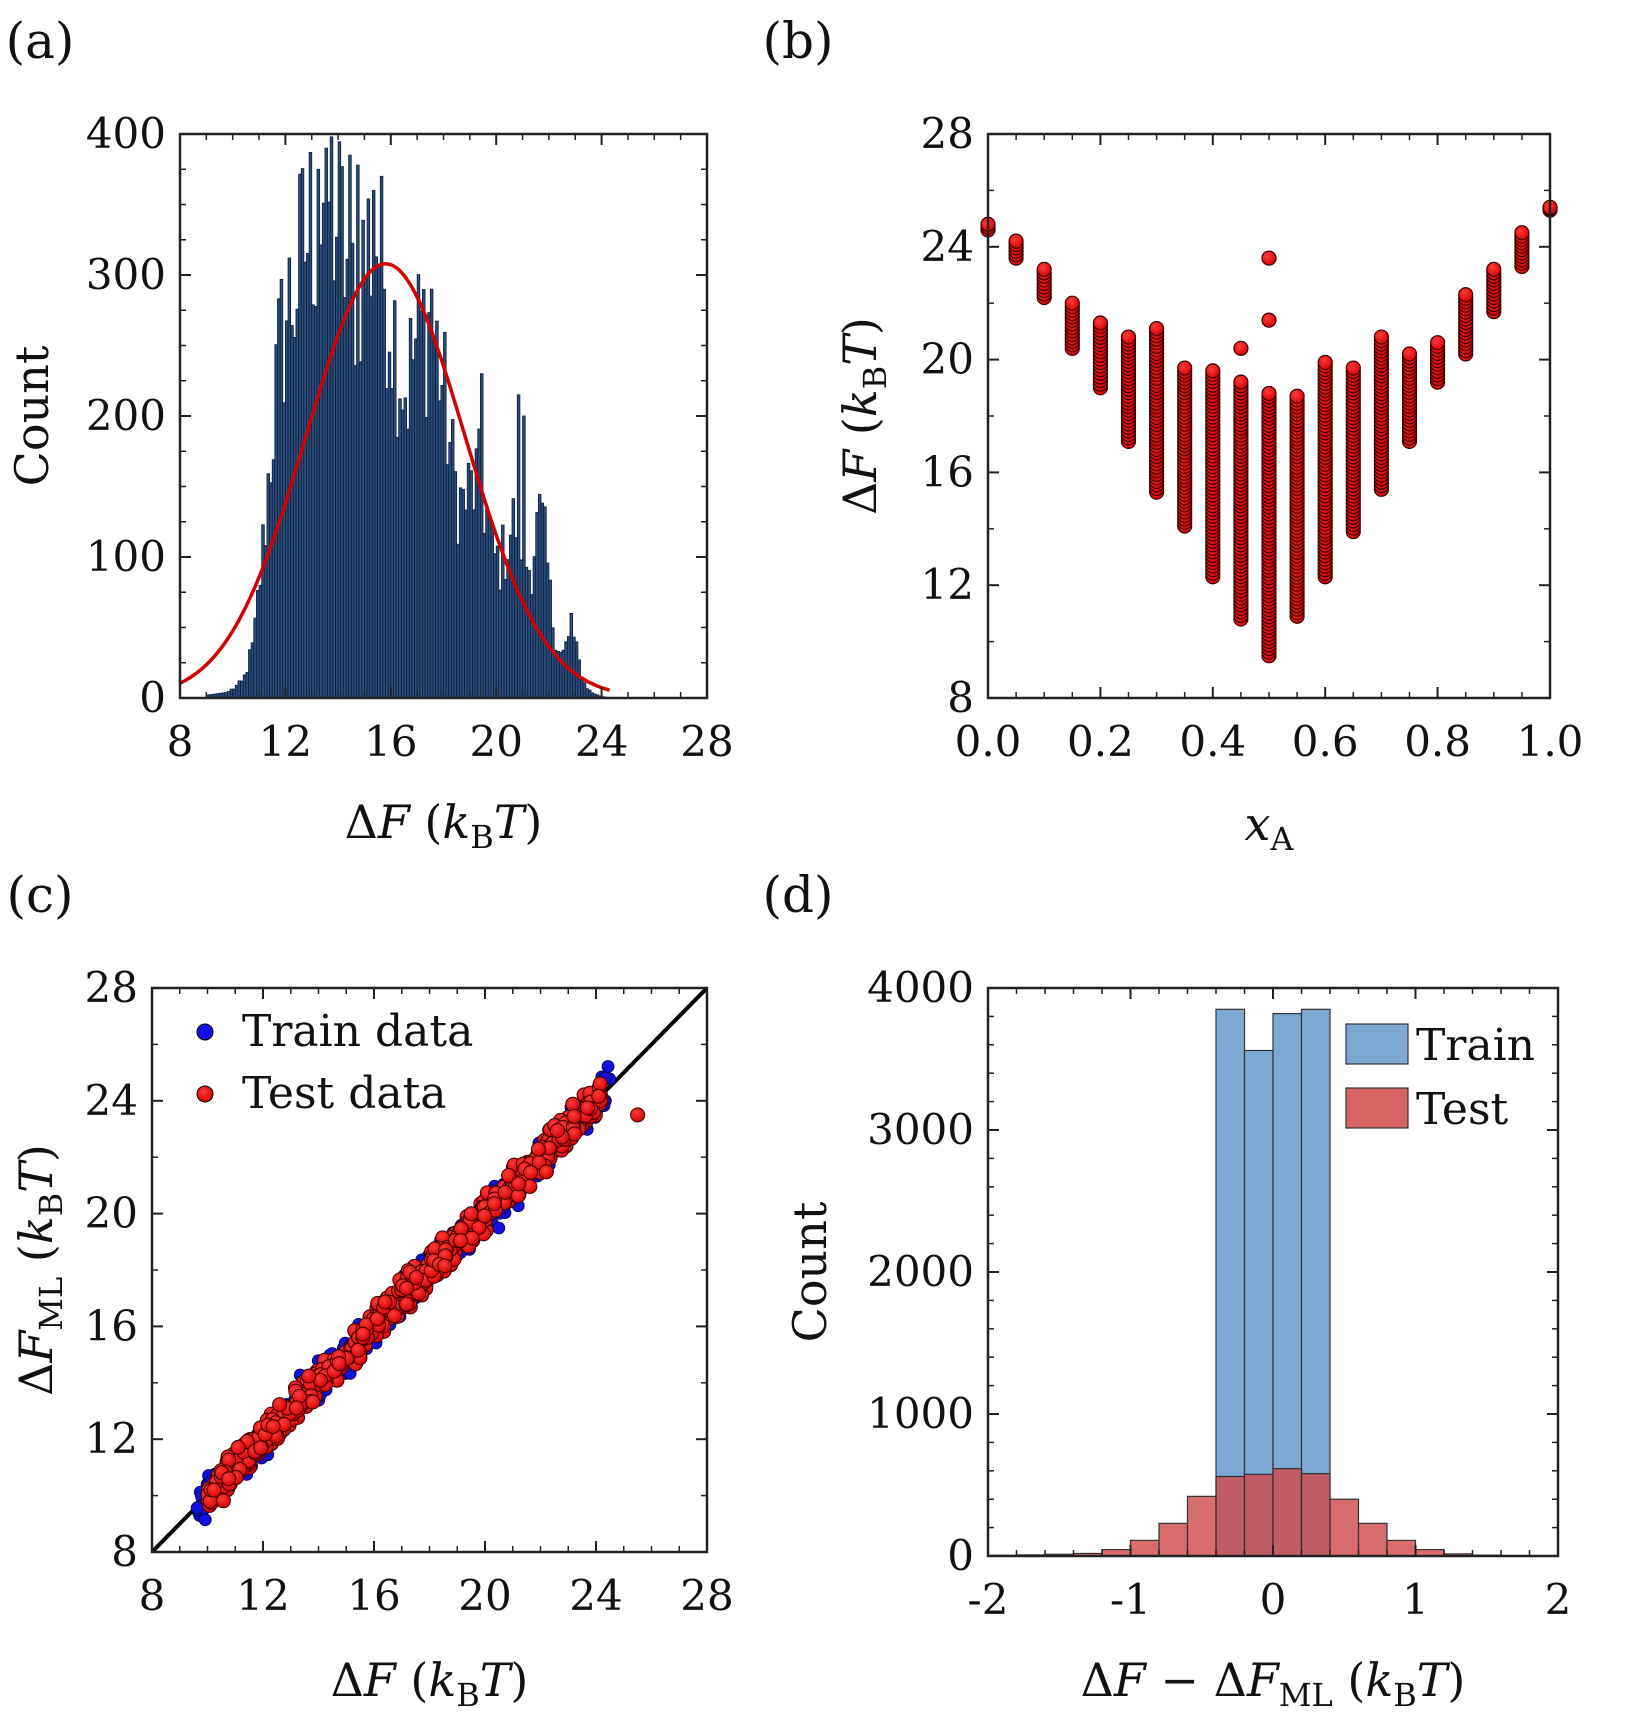 This screenshot has height=1716, width=1639. I want to click on legend-label: Test, so click(1462, 1109).